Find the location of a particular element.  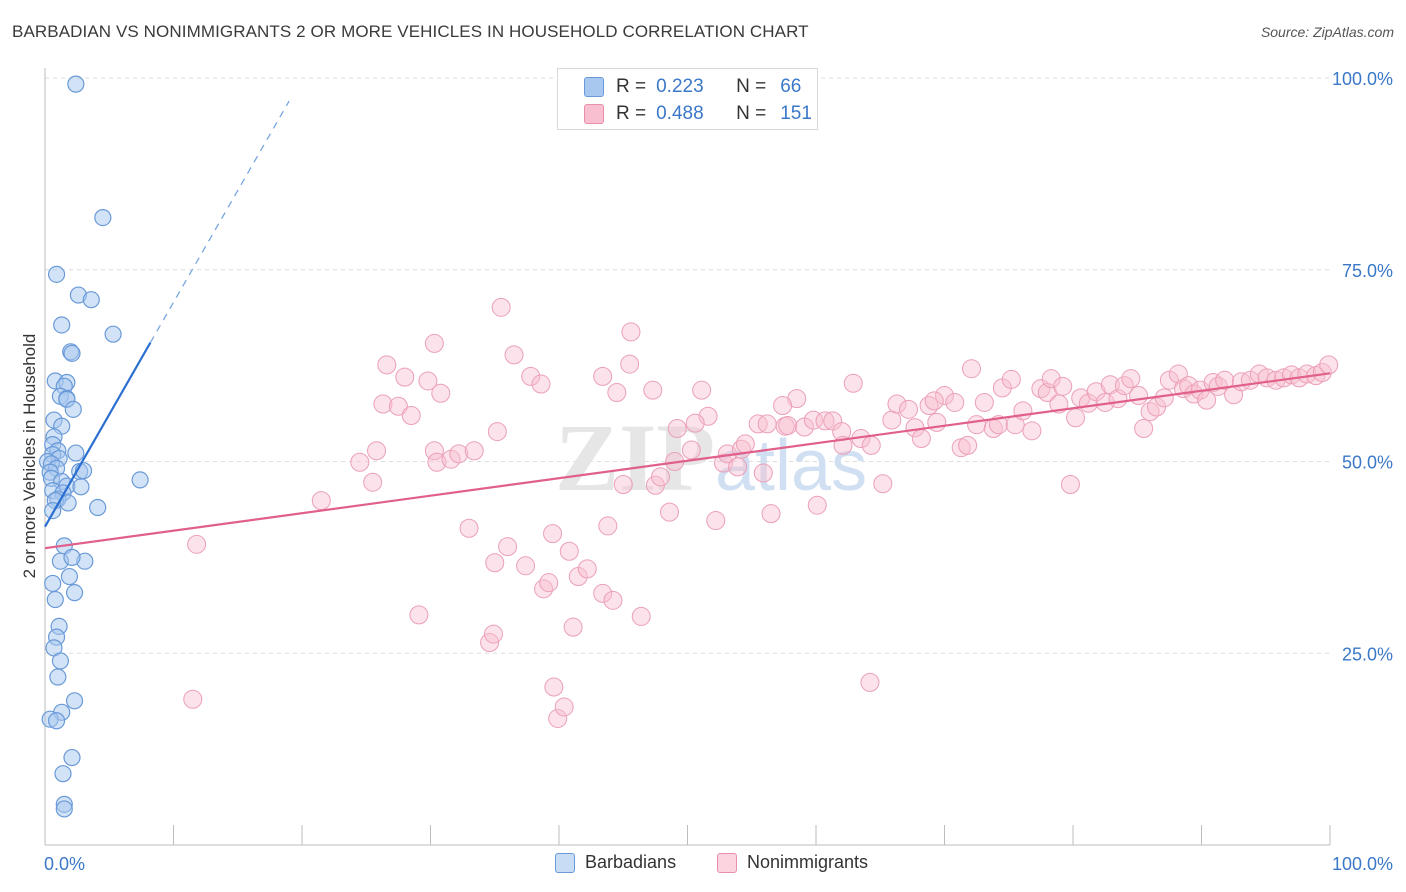

barbadians-trend-line is located at coordinates (98, 435).